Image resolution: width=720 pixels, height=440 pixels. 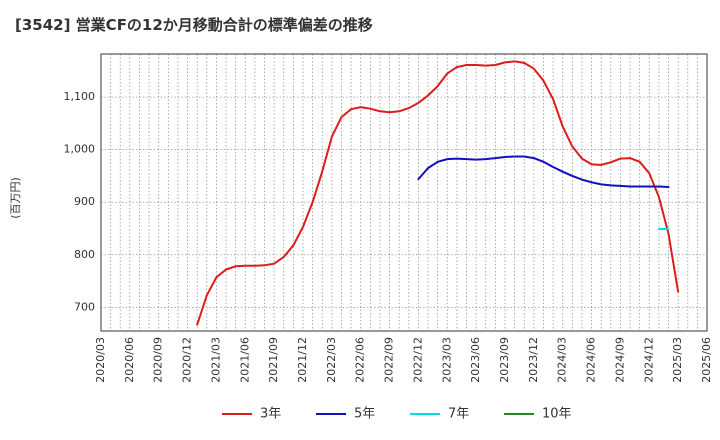 What do you see at coordinates (619, 360) in the screenshot?
I see `x-tick-label: 2024/09` at bounding box center [619, 360].